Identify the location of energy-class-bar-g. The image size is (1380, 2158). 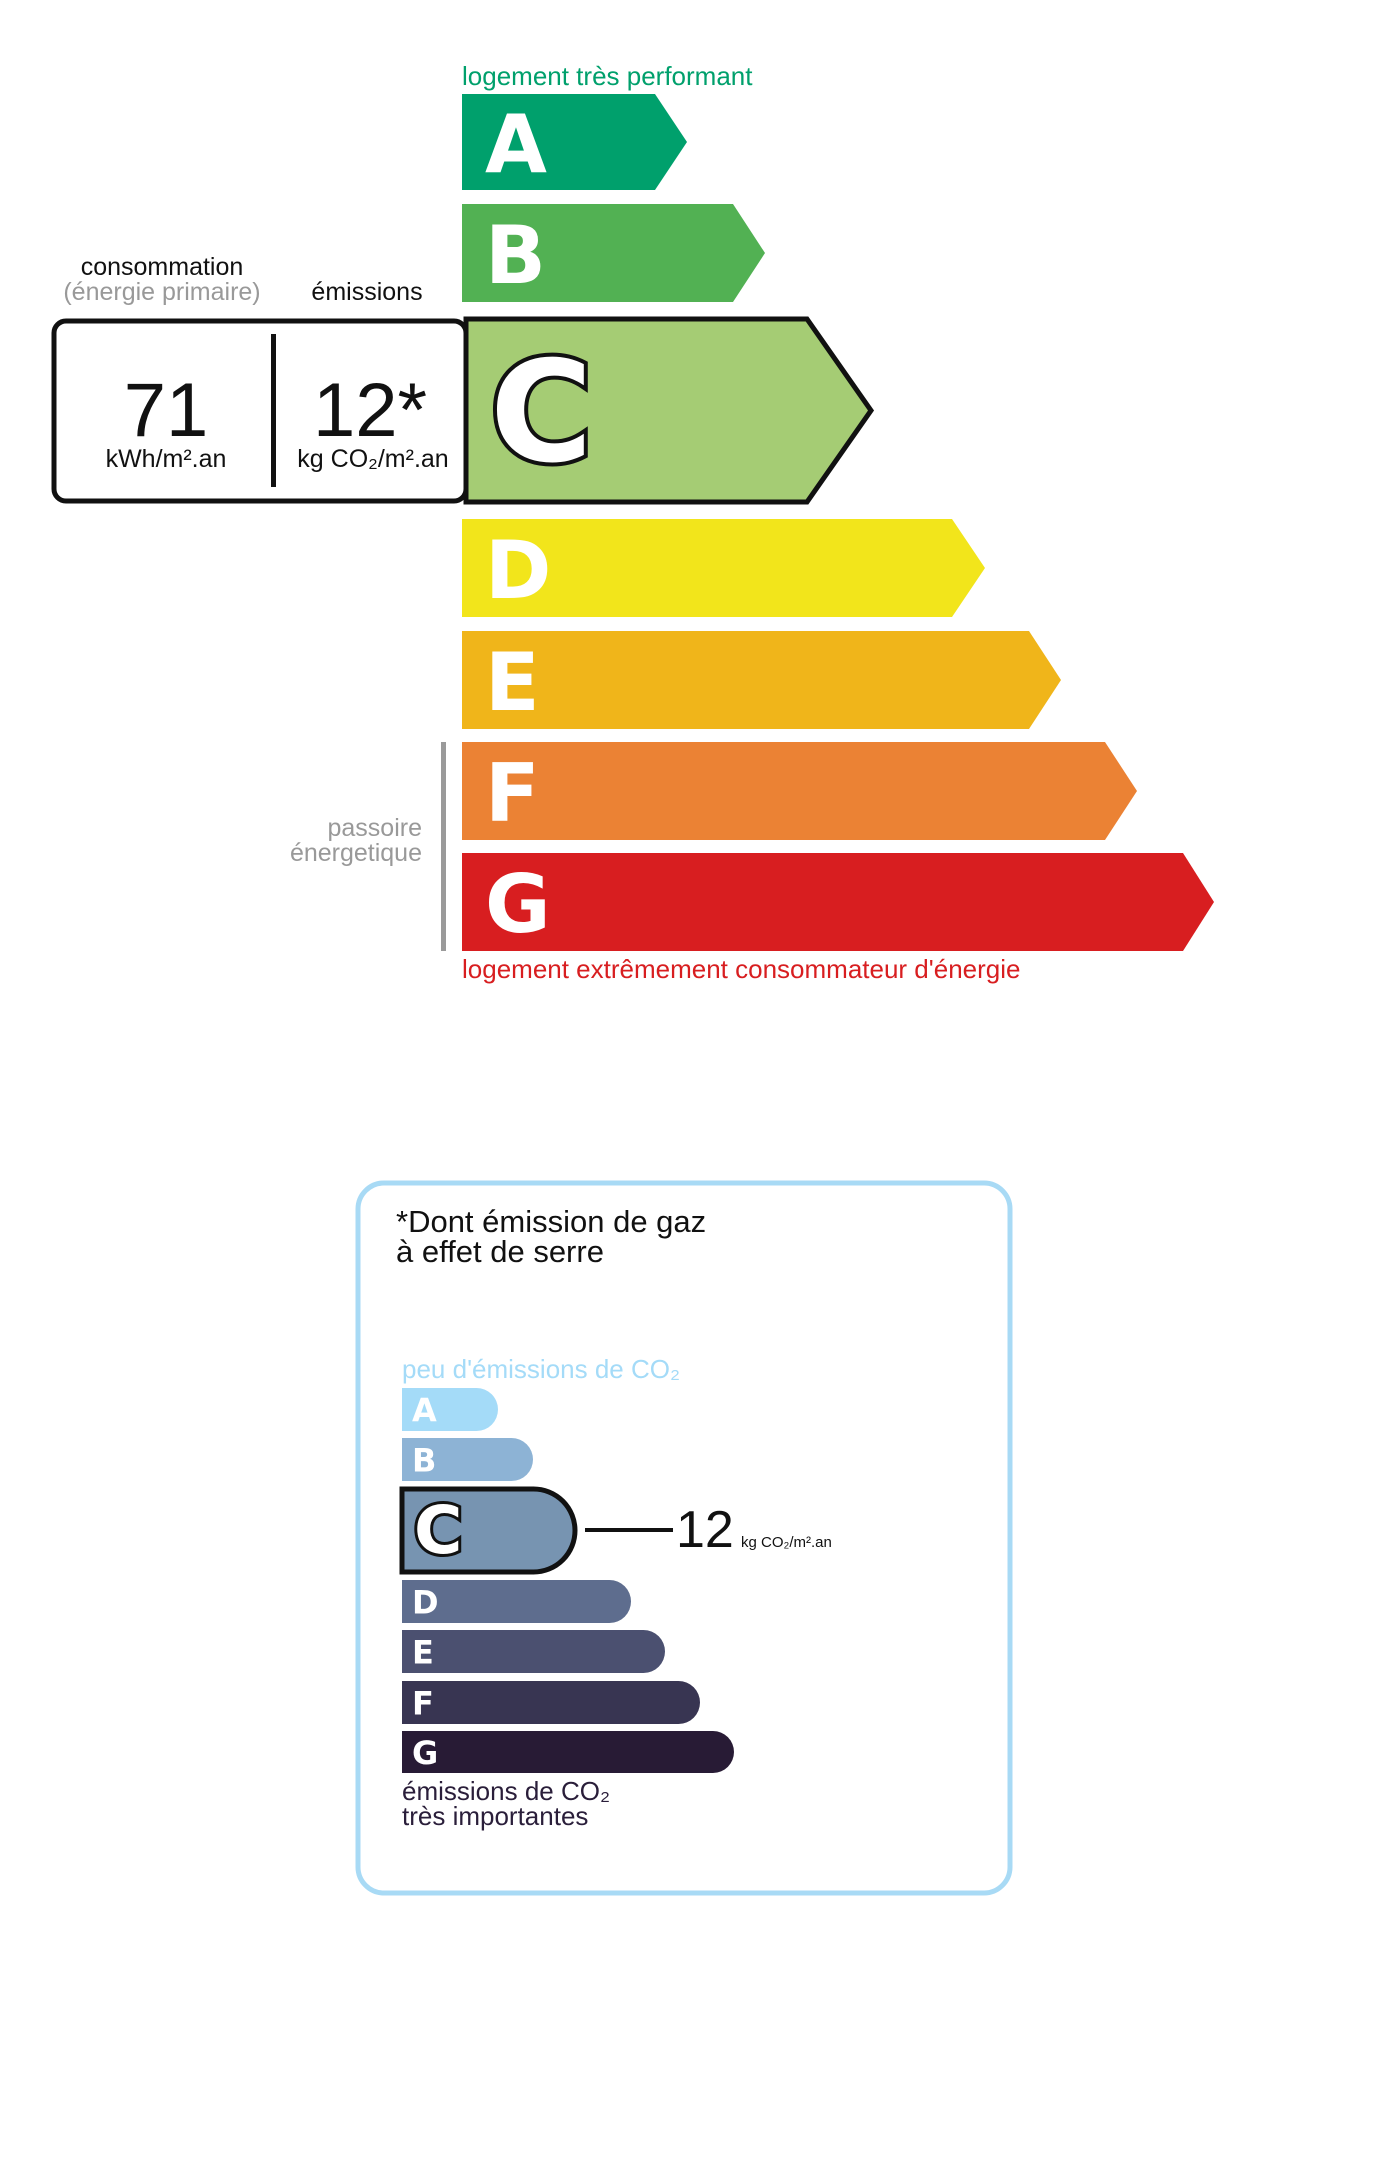
(838, 902).